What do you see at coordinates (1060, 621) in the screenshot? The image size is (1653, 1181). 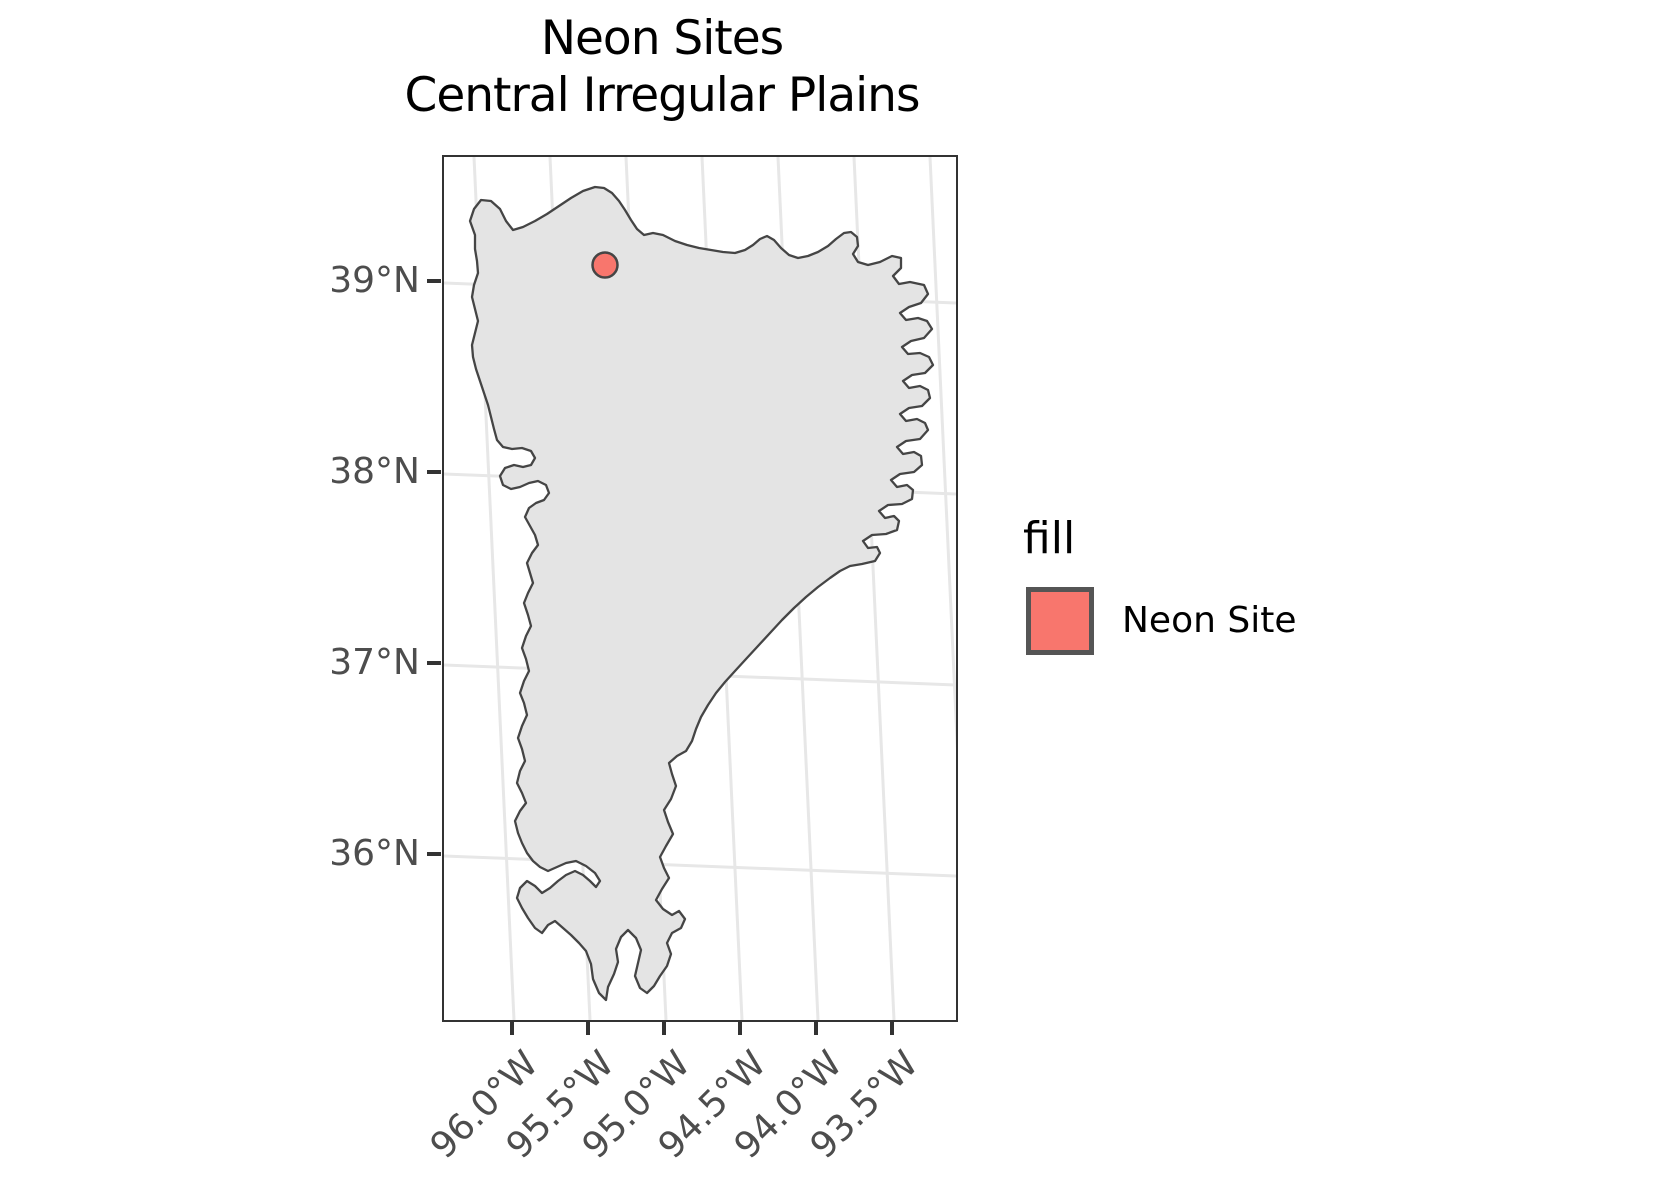 I see `legend-key-swatch` at bounding box center [1060, 621].